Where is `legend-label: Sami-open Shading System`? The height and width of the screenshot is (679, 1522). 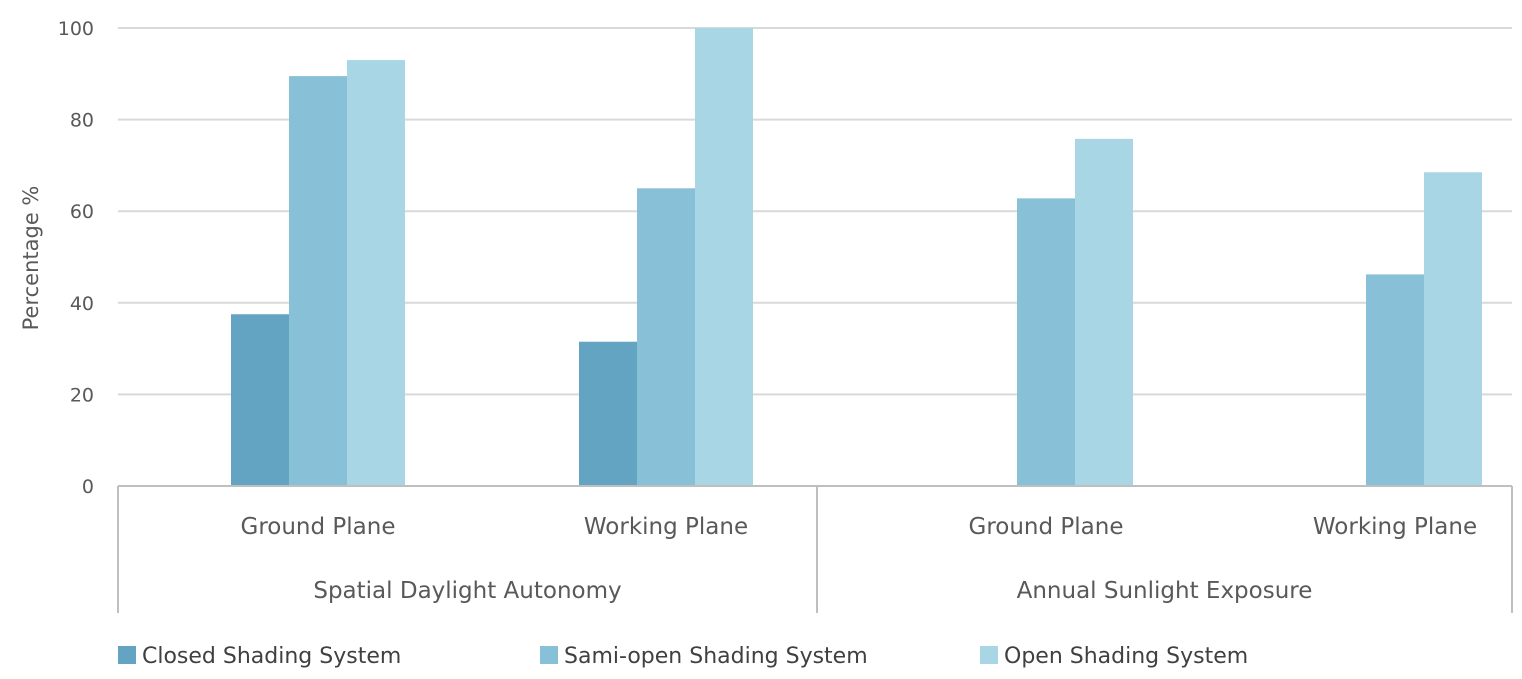
legend-label: Sami-open Shading System is located at coordinates (716, 656).